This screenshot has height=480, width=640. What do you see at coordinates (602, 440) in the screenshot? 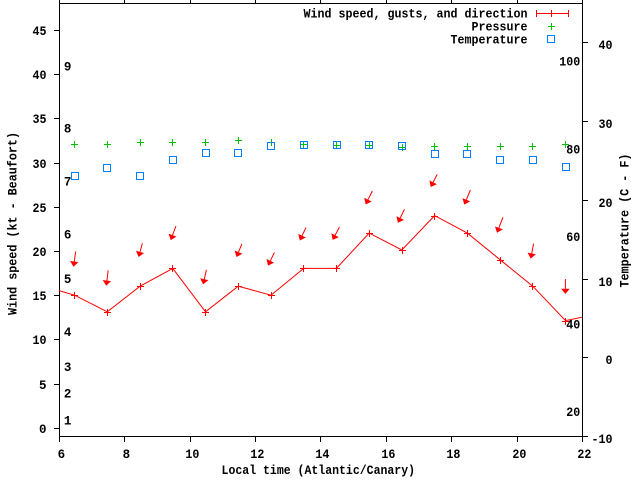
I see `svg-text: -10` at bounding box center [602, 440].